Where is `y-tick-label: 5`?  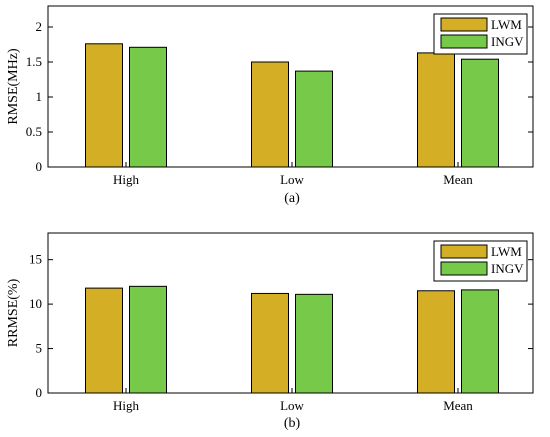 y-tick-label: 5 is located at coordinates (39, 348).